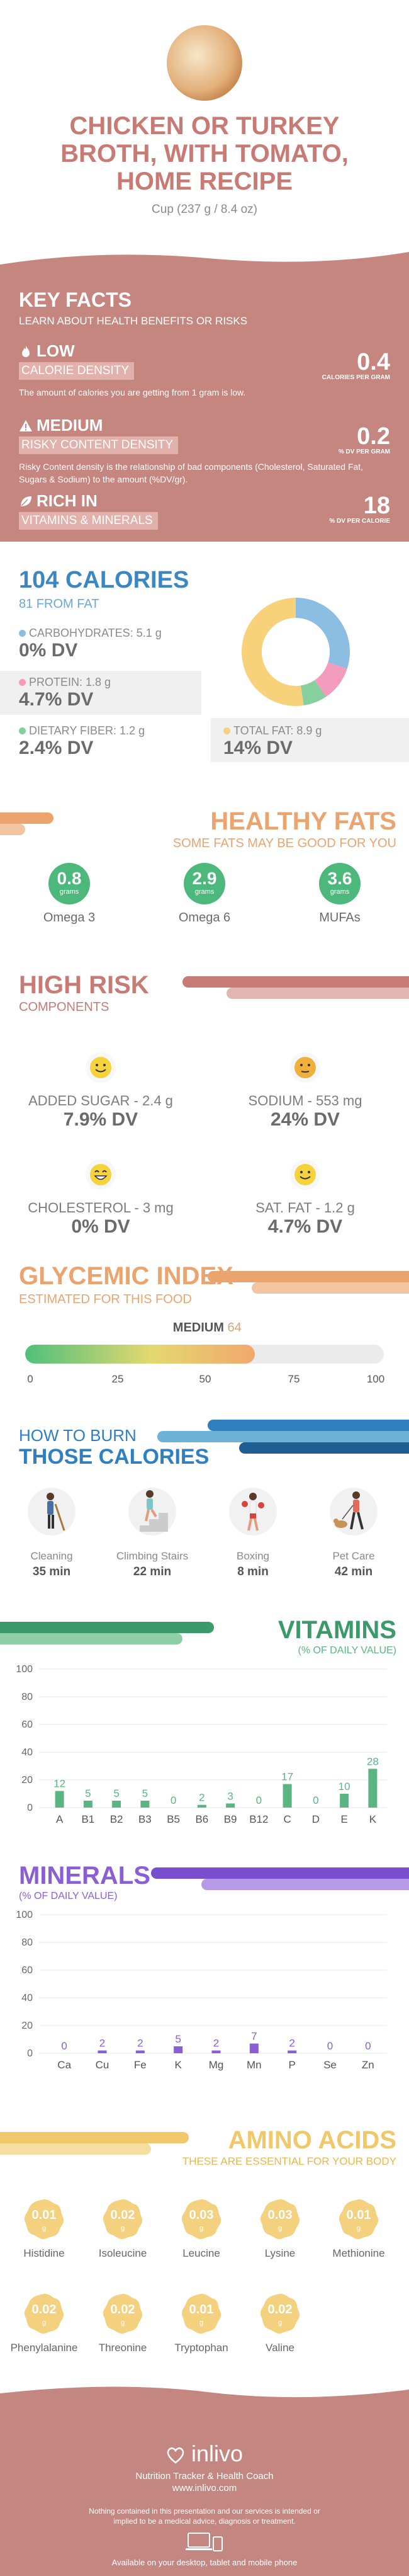 This screenshot has width=409, height=2576. I want to click on amino-acids-subtitle: THESE ARE ESSENTIAL FOR YOUR BODY, so click(289, 2161).